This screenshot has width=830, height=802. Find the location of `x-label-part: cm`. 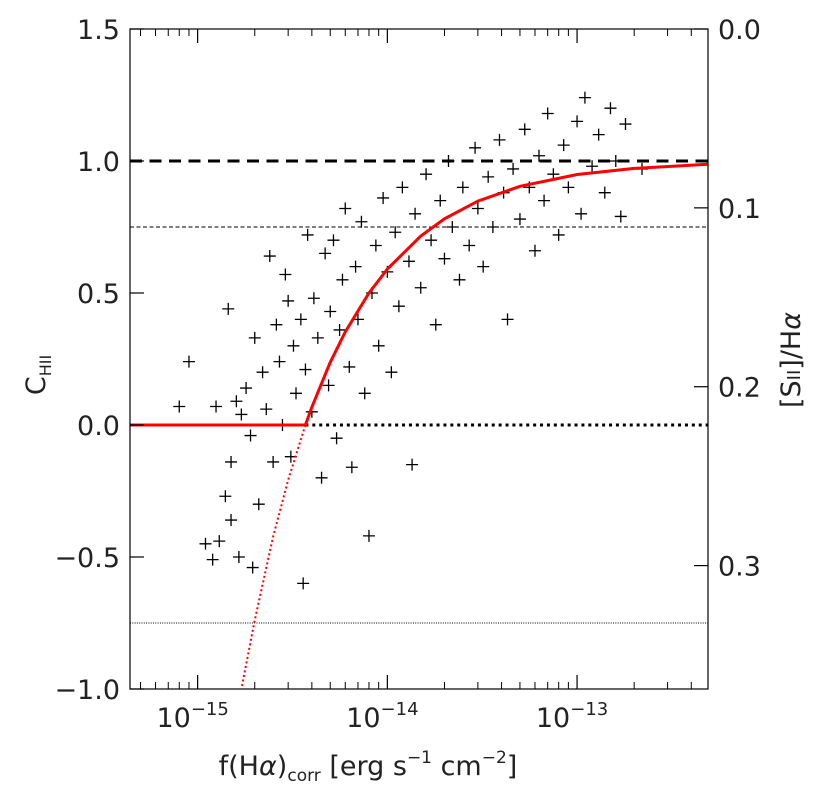

x-label-part: cm is located at coordinates (457, 766).